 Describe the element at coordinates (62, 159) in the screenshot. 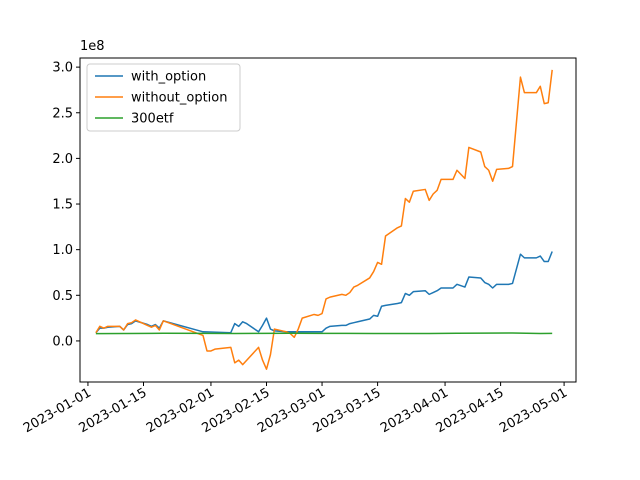

I see `y-tick-label: 2.0` at that location.